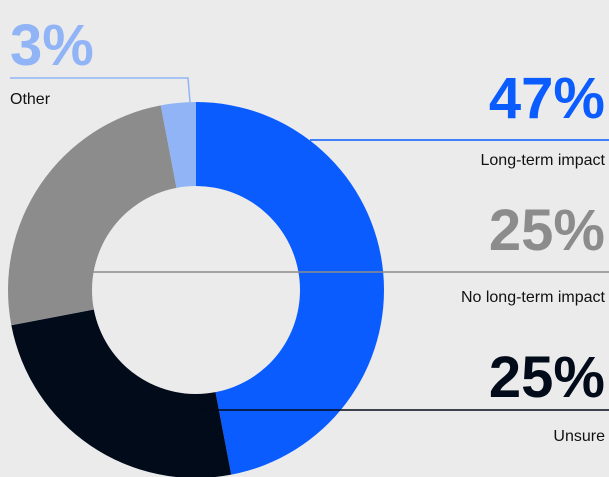 This screenshot has width=609, height=477. I want to click on value-label: 47%, so click(547, 98).